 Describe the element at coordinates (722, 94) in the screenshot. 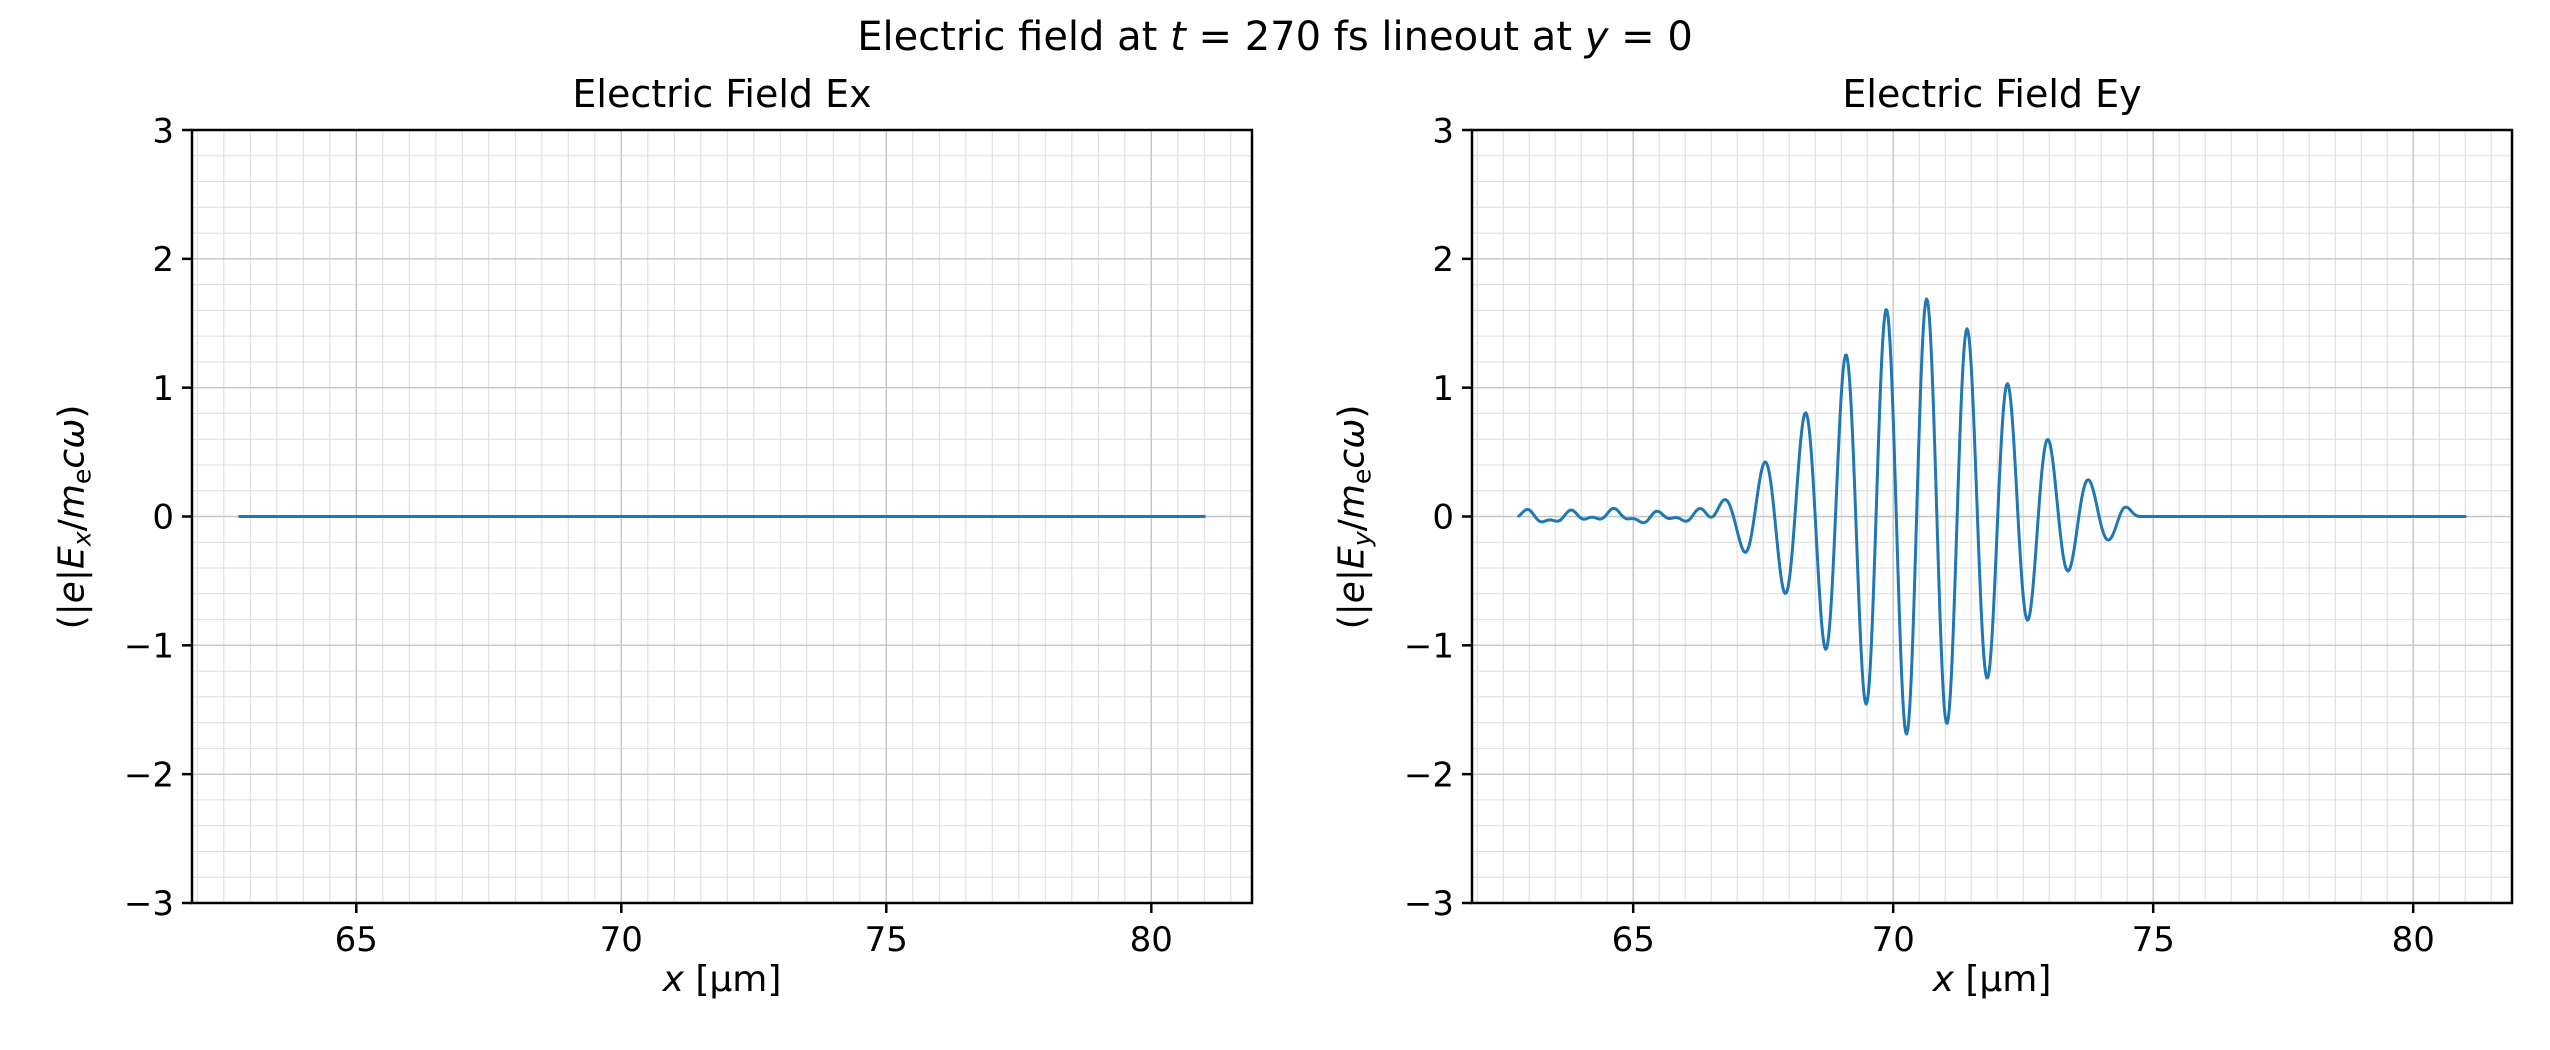

I see `ex-plot-title: Electric Field Ex` at that location.